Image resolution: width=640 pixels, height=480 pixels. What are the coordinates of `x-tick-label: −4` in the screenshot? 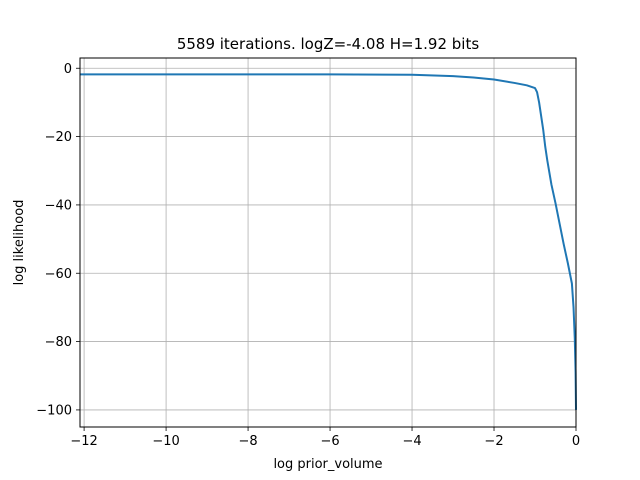 It's located at (411, 441).